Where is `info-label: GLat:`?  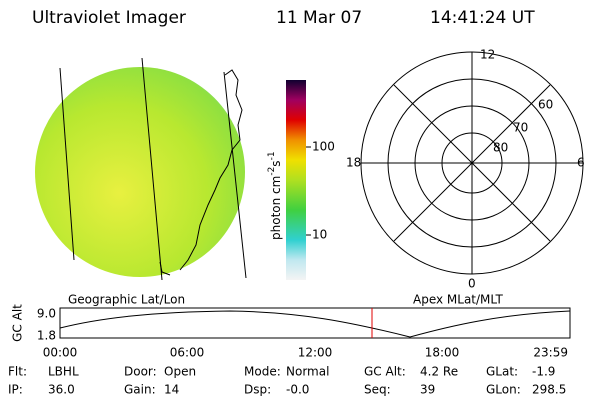 info-label: GLat: is located at coordinates (502, 372).